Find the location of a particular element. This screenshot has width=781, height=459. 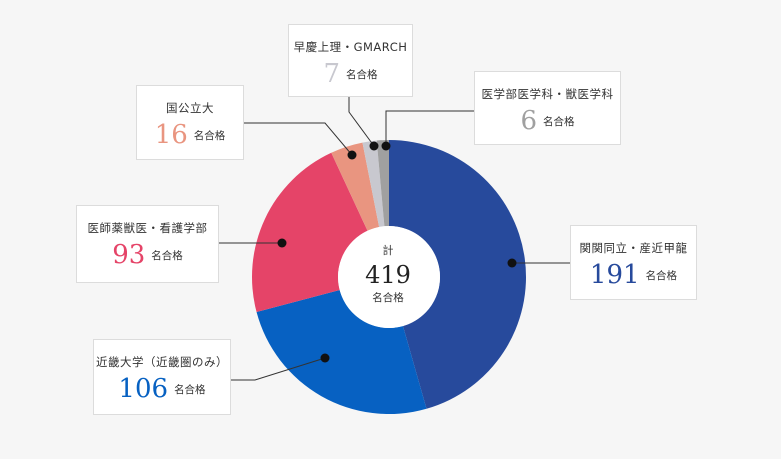

center-total-number: 419 is located at coordinates (388, 275).